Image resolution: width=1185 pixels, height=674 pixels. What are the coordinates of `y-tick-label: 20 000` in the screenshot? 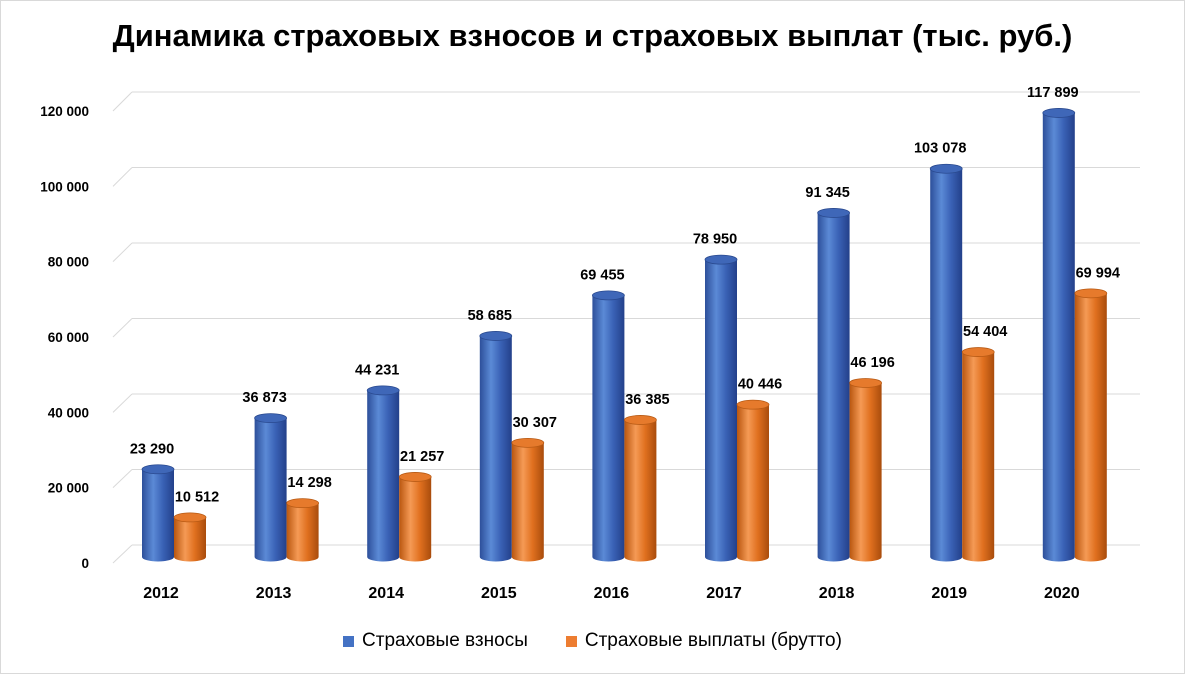 It's located at (68, 488).